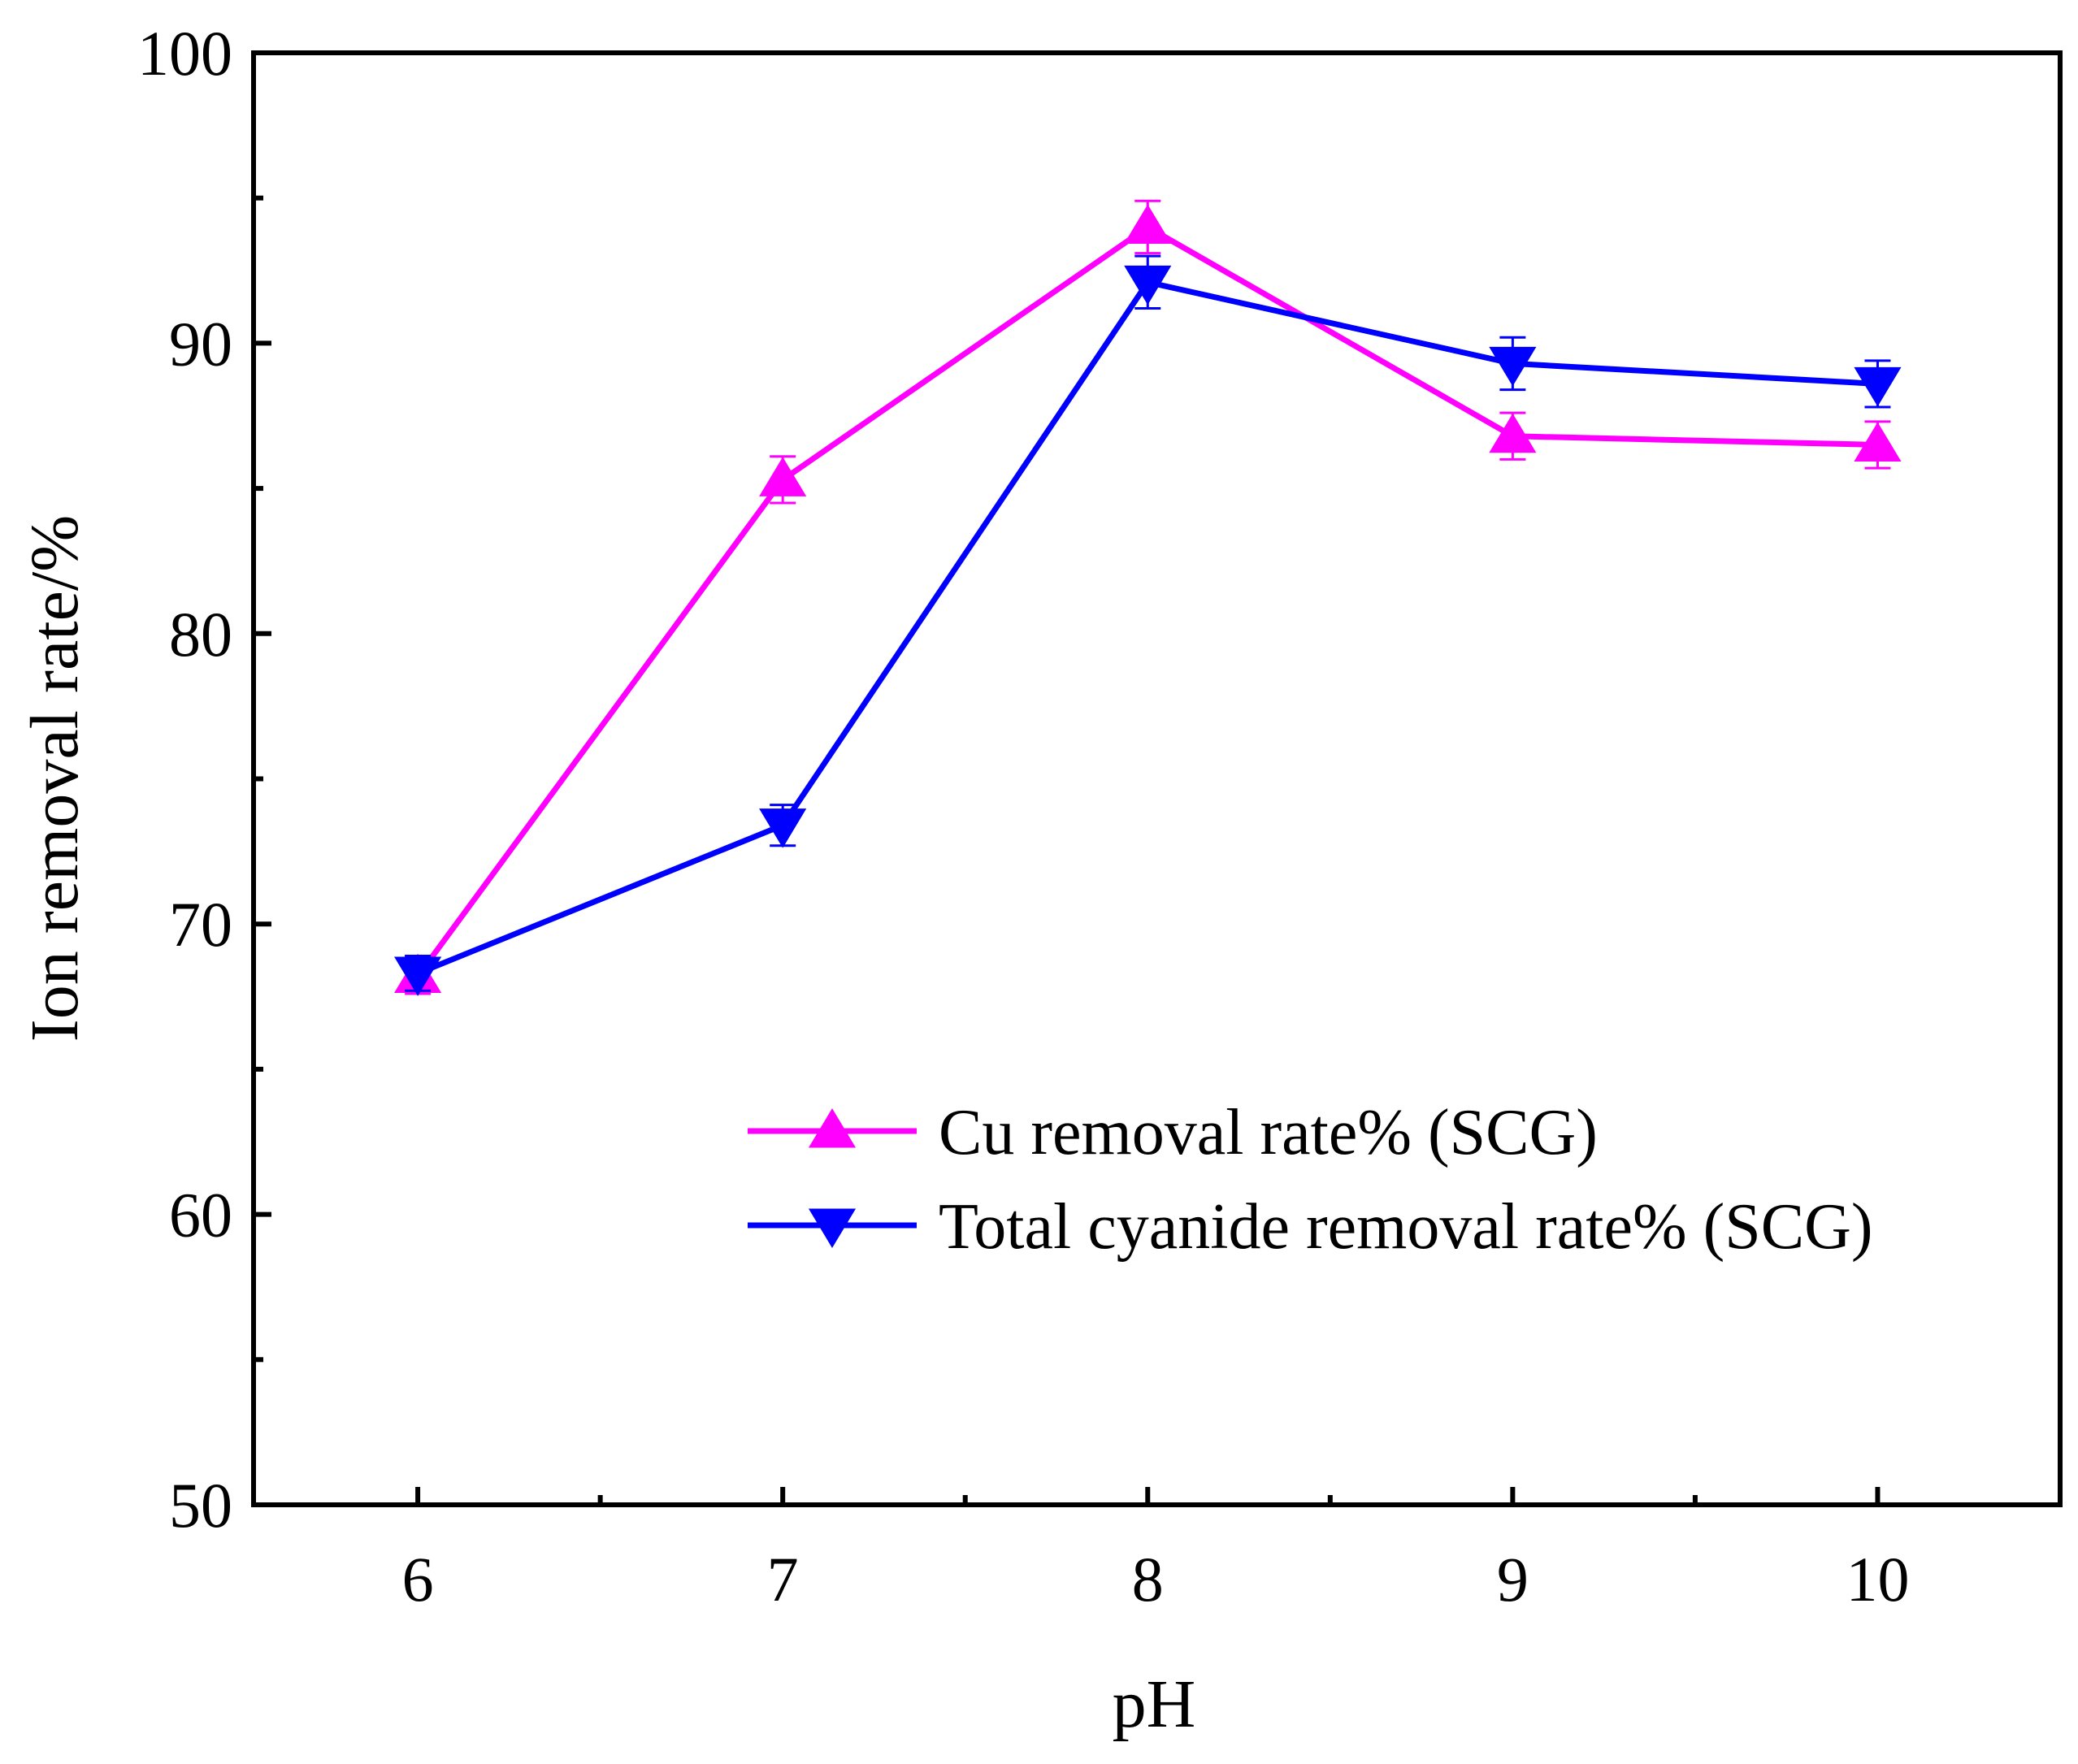  I want to click on x-tick-label: 8, so click(1148, 1579).